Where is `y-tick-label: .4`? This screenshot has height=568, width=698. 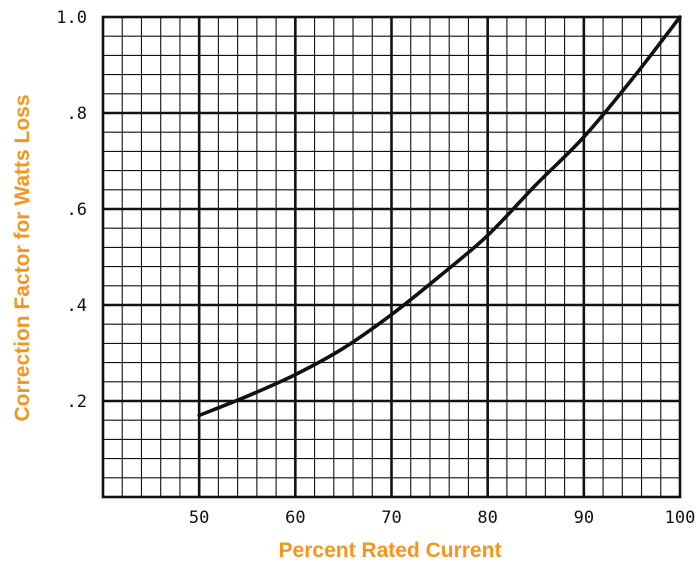
y-tick-label: .4 is located at coordinates (77, 306).